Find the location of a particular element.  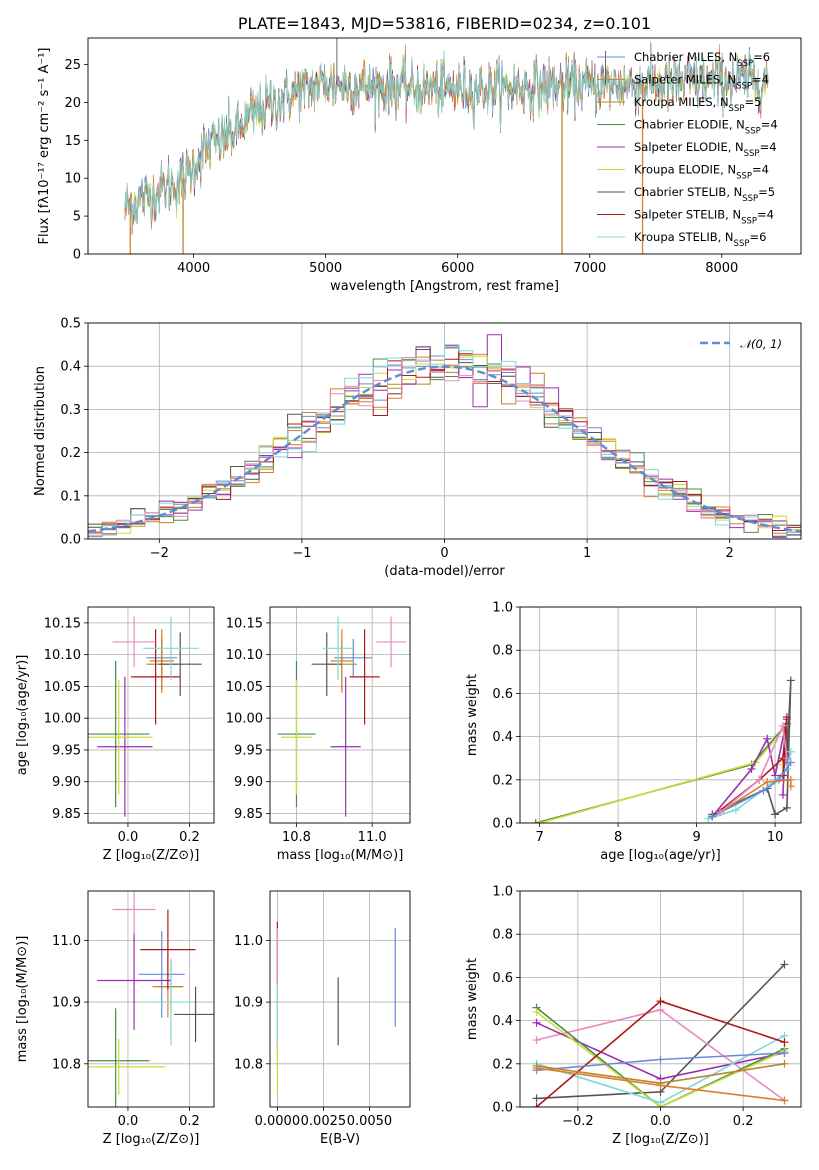

mass-vs-ebv-ytick-label: 10.8 is located at coordinates (248, 1064).